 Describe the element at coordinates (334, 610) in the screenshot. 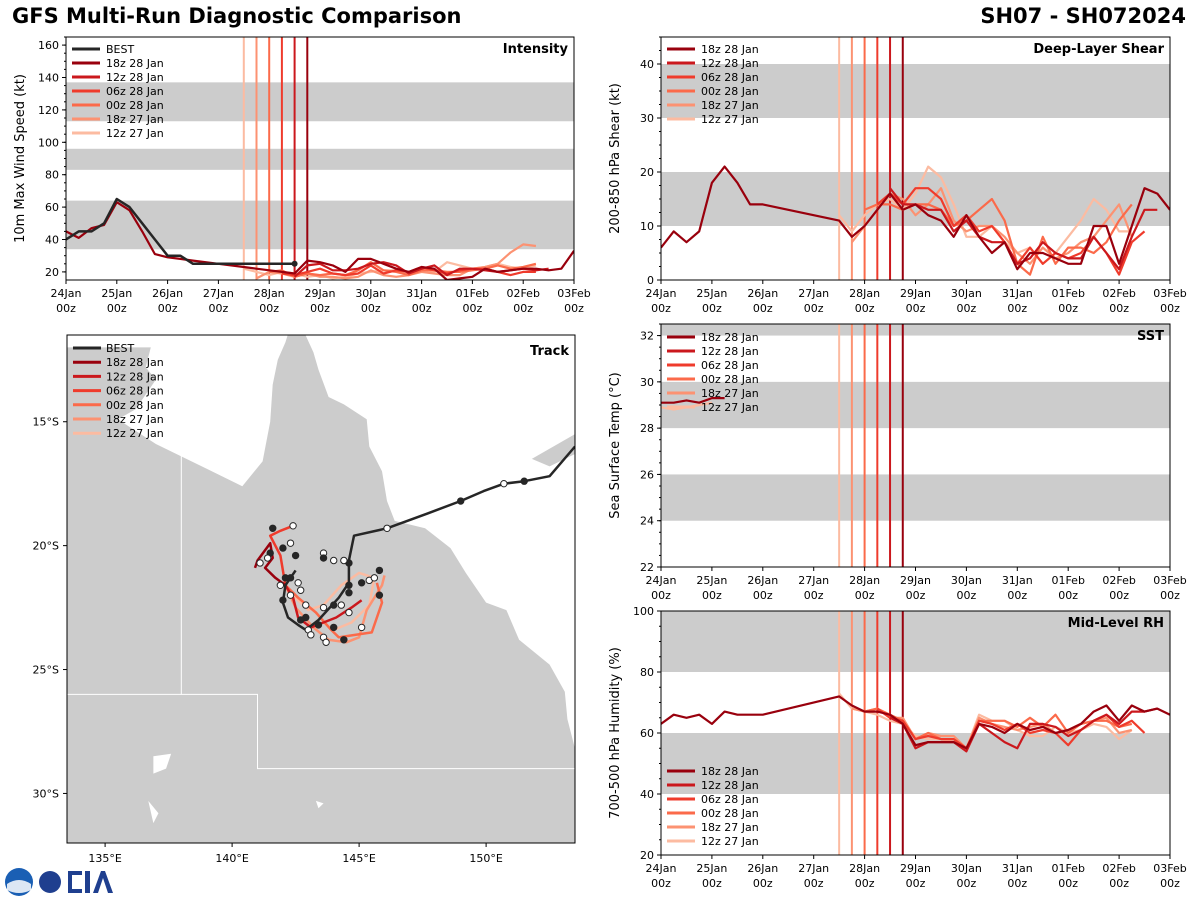

I see `track-line` at that location.